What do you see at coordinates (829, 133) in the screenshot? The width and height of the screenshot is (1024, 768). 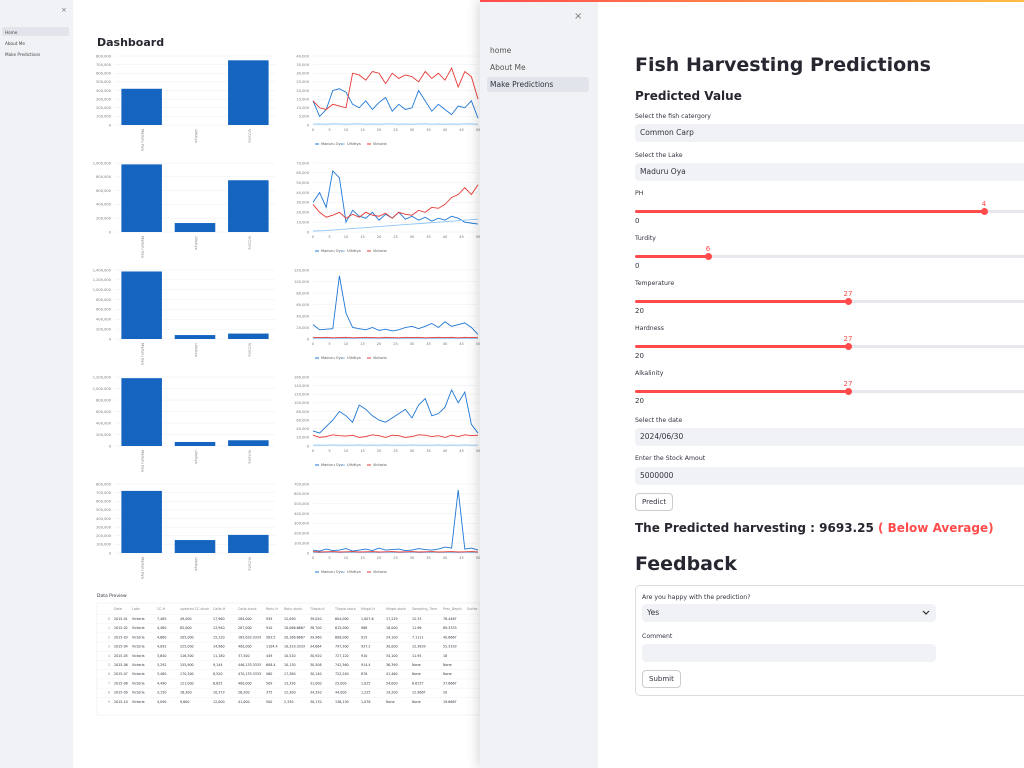 I see `select-box: Common Carp` at bounding box center [829, 133].